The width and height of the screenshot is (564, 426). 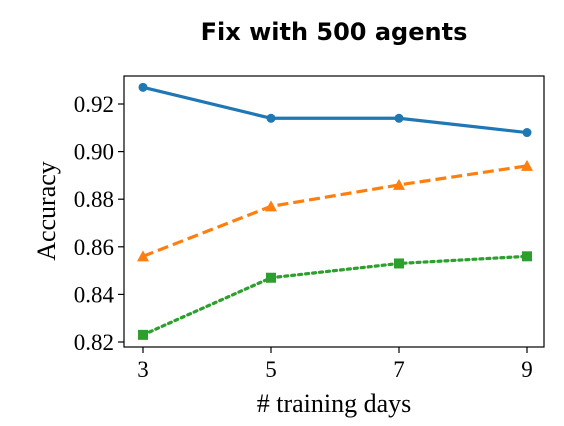 I want to click on chart-title: Fix with 500 agents, so click(x=334, y=32).